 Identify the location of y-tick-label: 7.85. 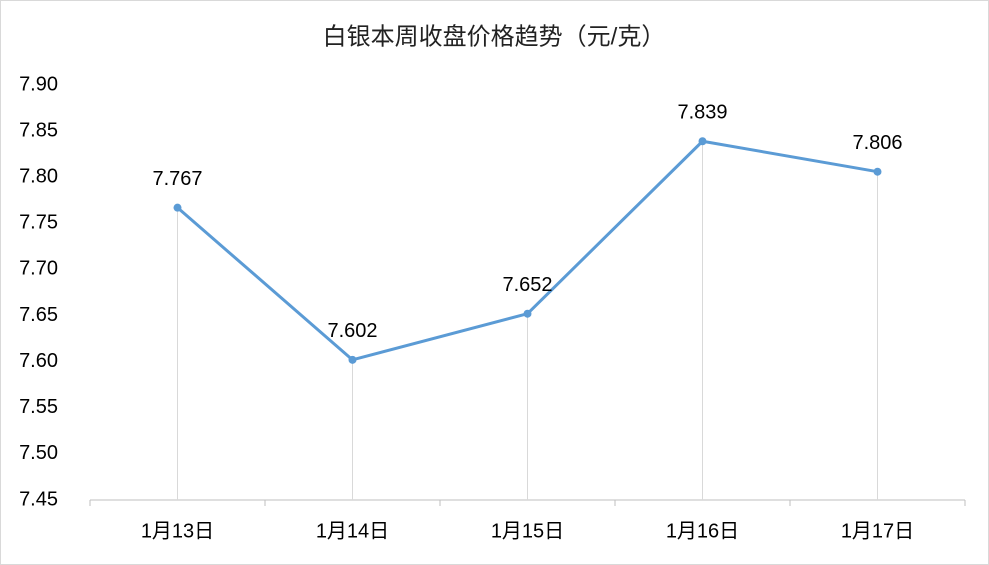
(38, 130).